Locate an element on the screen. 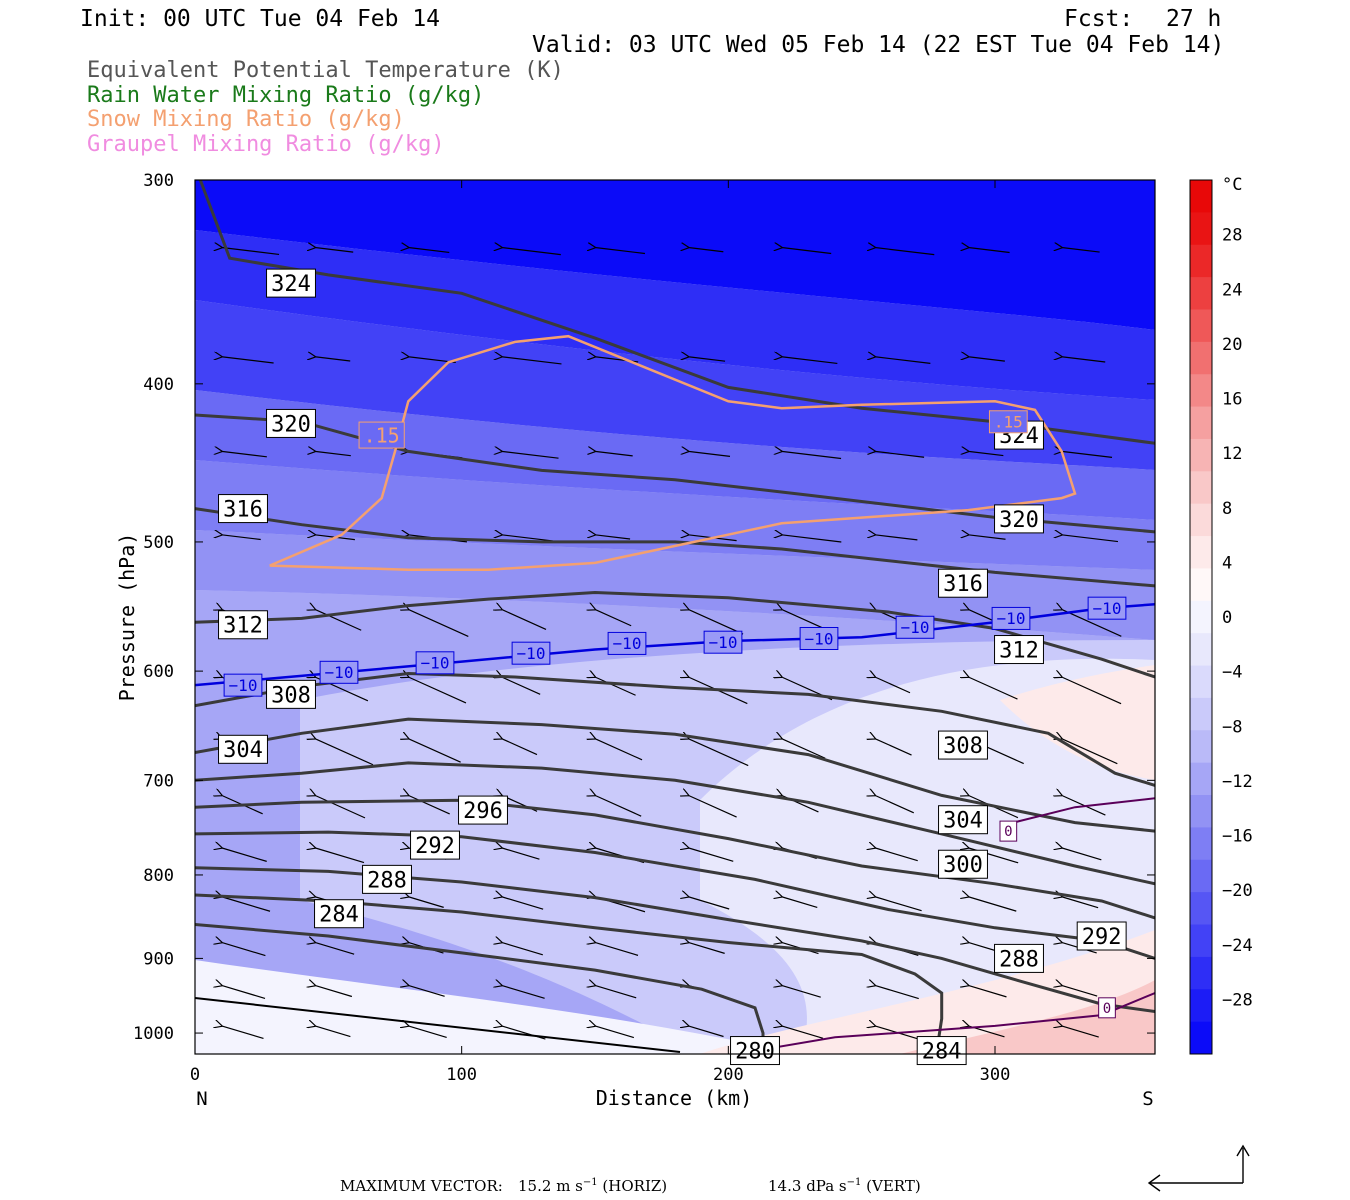 The width and height of the screenshot is (1350, 1200). svg-text: 0 is located at coordinates (1107, 1009).